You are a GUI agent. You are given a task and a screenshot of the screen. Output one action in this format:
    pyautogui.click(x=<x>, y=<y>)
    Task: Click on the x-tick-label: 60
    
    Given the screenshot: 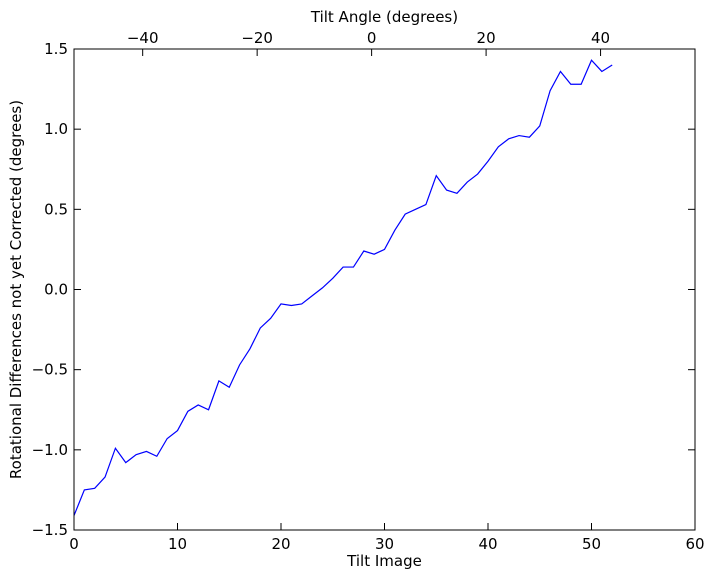 What is the action you would take?
    pyautogui.click(x=694, y=544)
    